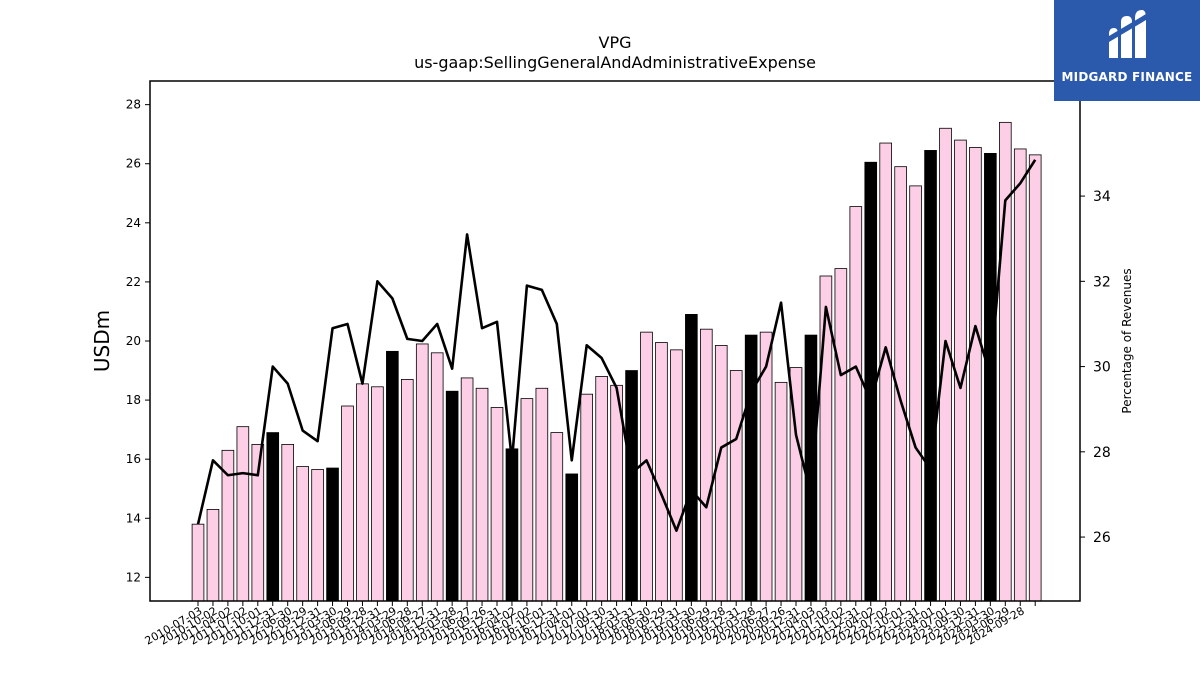 The height and width of the screenshot is (675, 1200). What do you see at coordinates (102, 341) in the screenshot?
I see `y-axis-label: USDm` at bounding box center [102, 341].